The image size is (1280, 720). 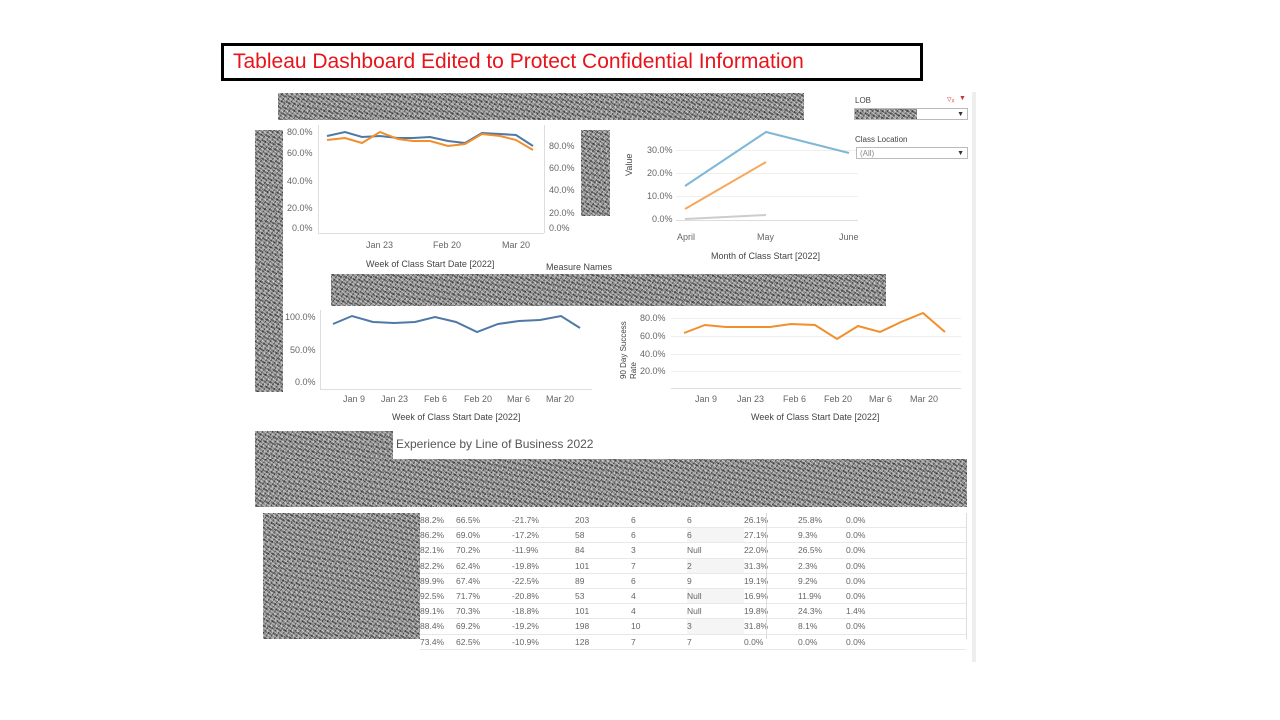 I want to click on table-row: 92.5% 71.7% -20.8% 53 4 Null 16.9% 11.9% 0.0%, so click(x=693, y=596).